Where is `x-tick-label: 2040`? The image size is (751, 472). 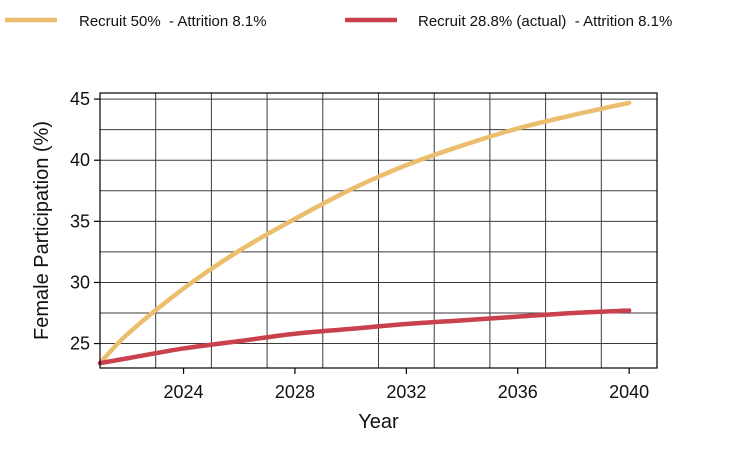 x-tick-label: 2040 is located at coordinates (629, 392).